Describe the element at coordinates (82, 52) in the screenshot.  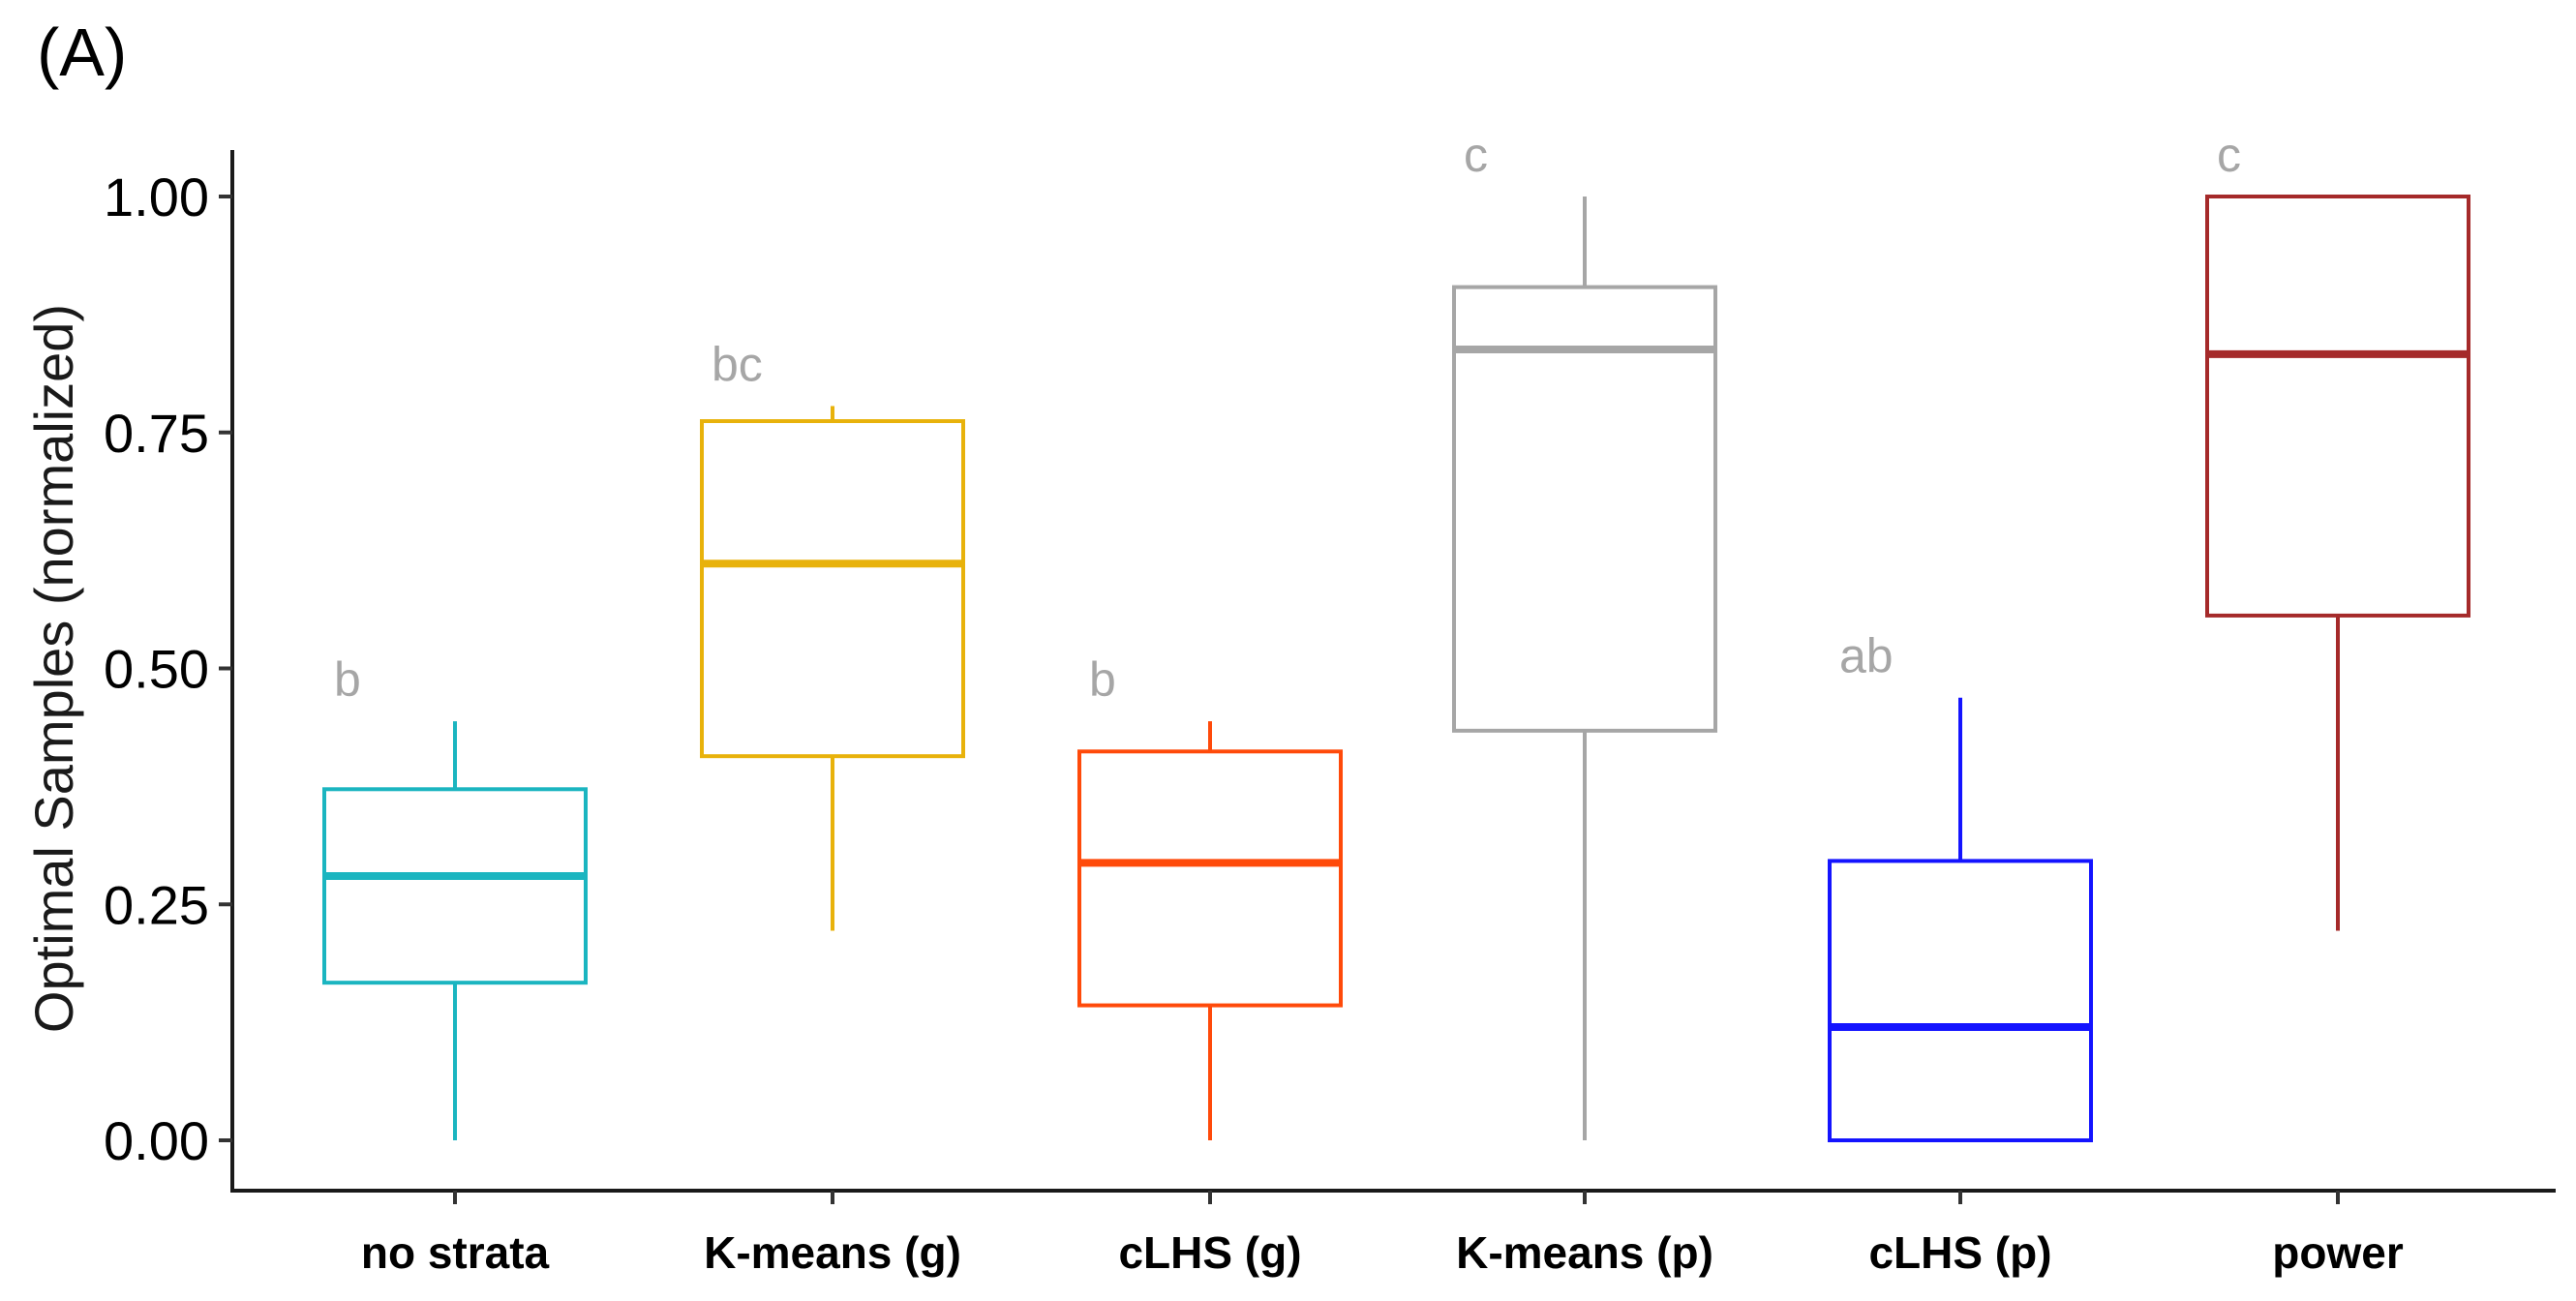
I see `panel-label: (A)` at that location.